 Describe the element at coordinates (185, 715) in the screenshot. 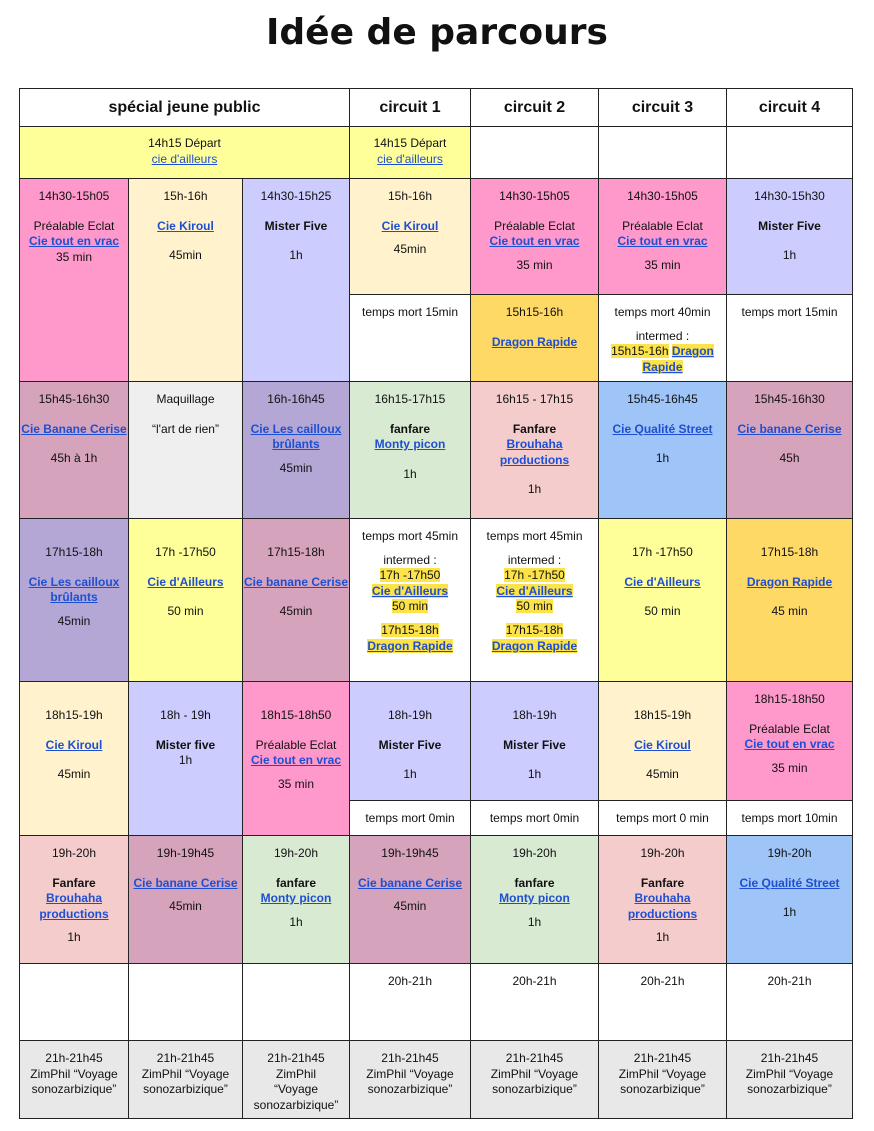

I see `slot-time: 18h - 19h` at that location.